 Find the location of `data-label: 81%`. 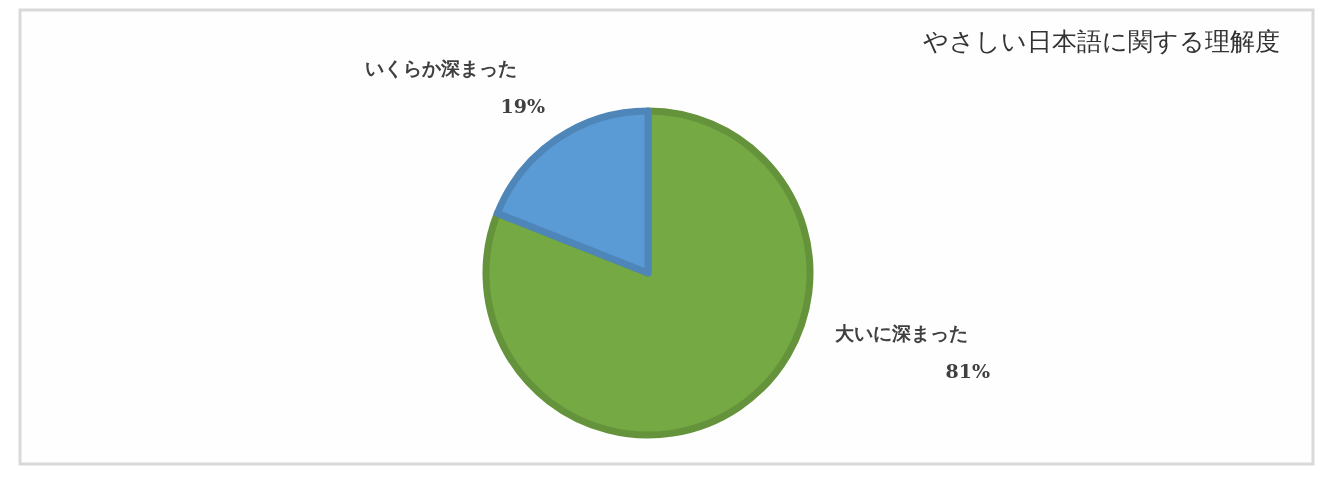

data-label: 81% is located at coordinates (967, 370).